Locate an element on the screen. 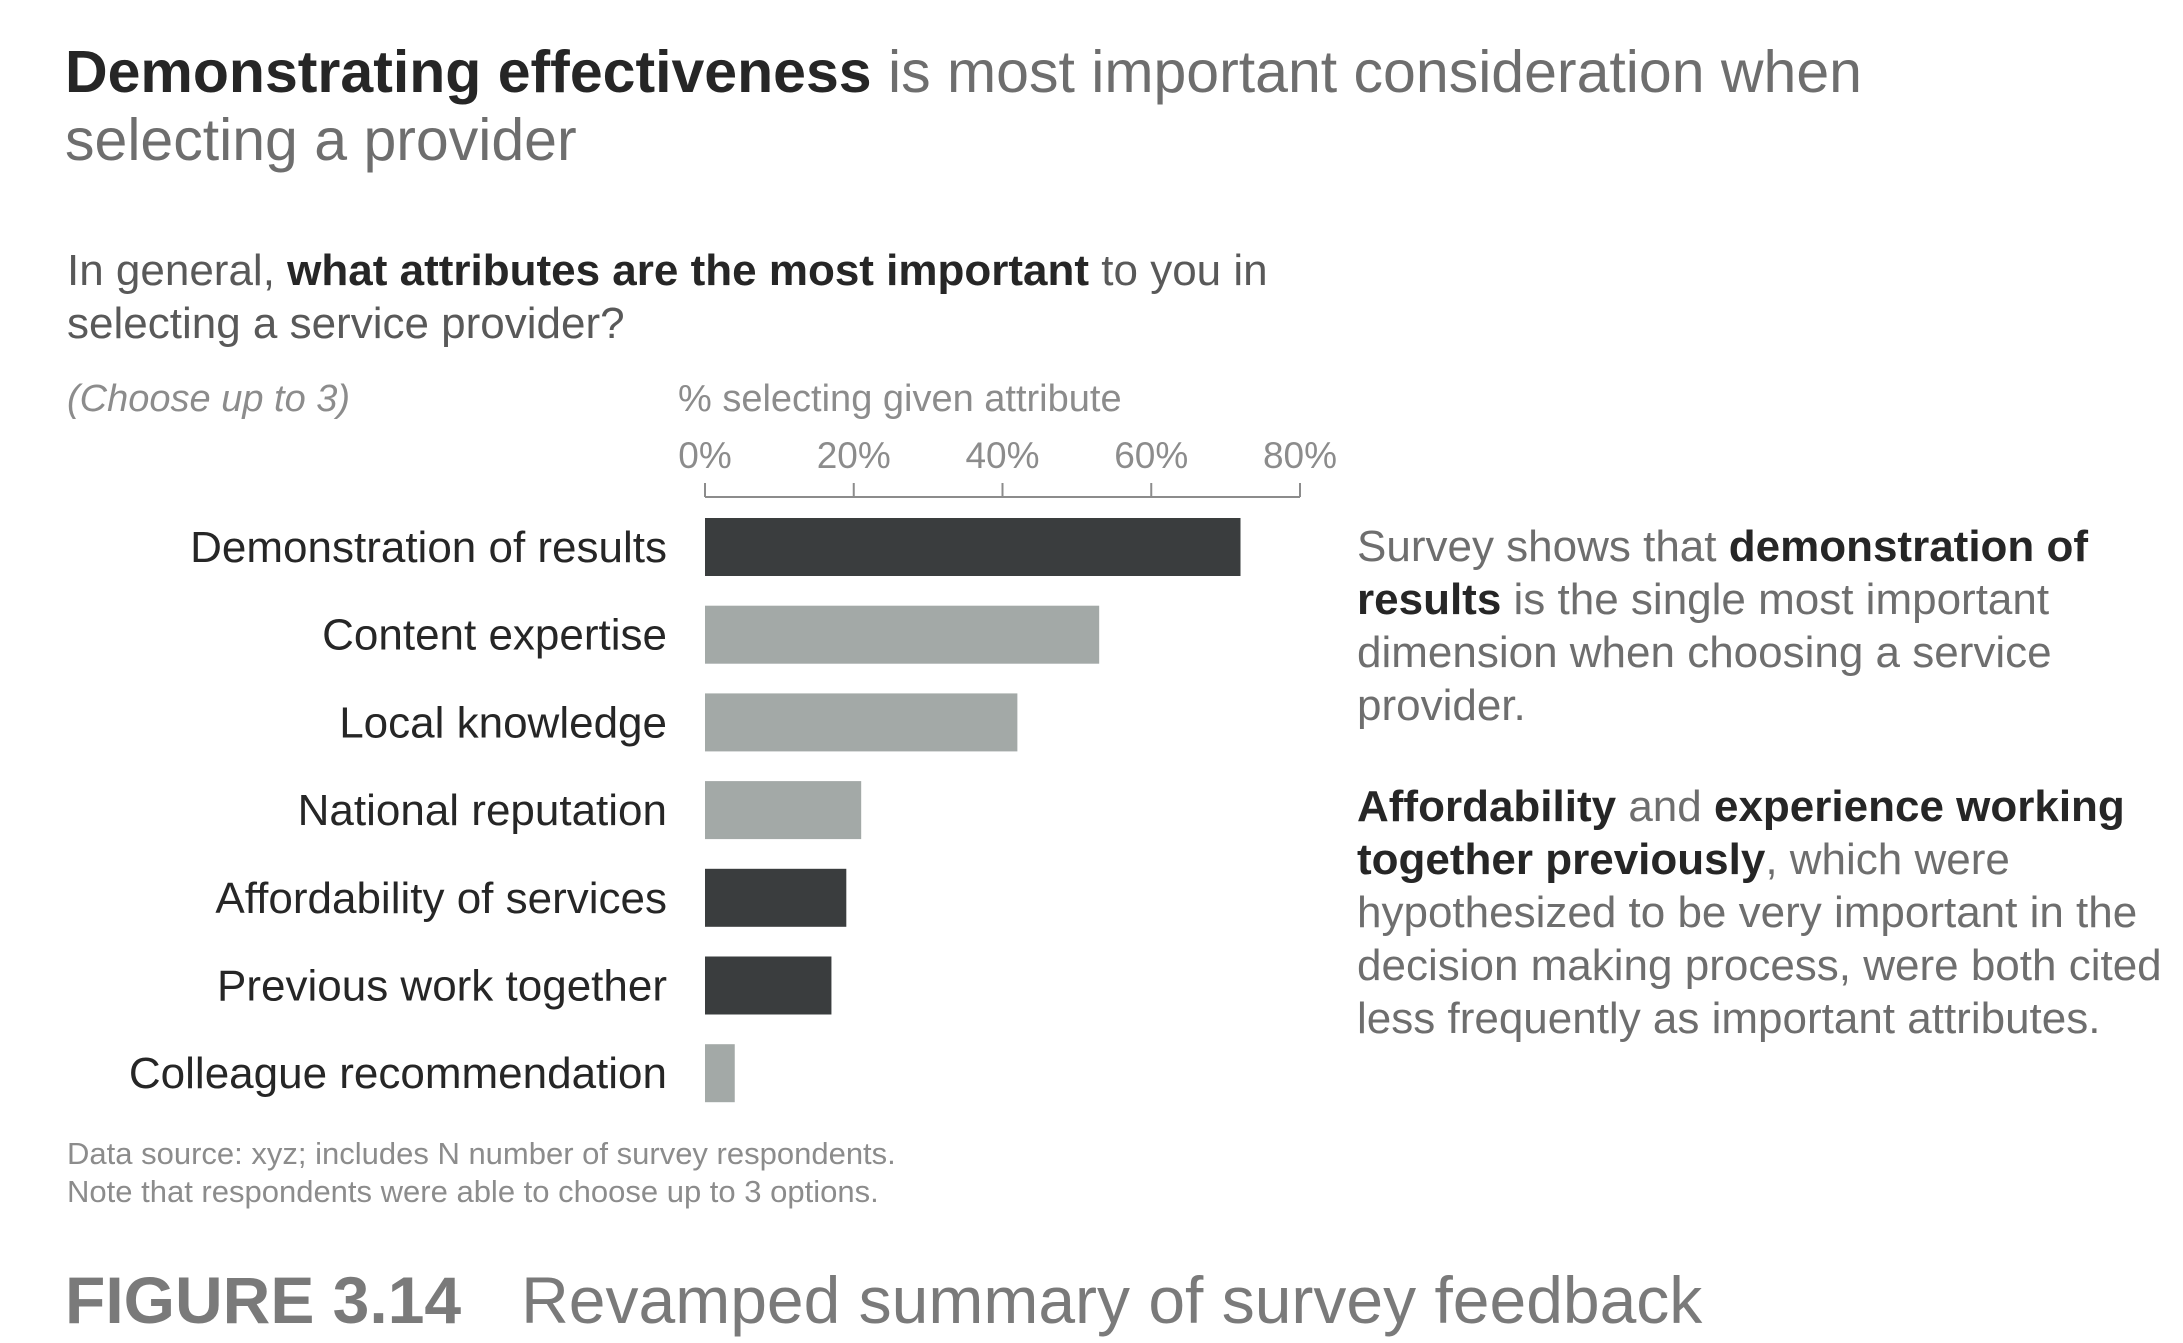 The width and height of the screenshot is (2183, 1343). bar-colleague-recommendation is located at coordinates (720, 1073).